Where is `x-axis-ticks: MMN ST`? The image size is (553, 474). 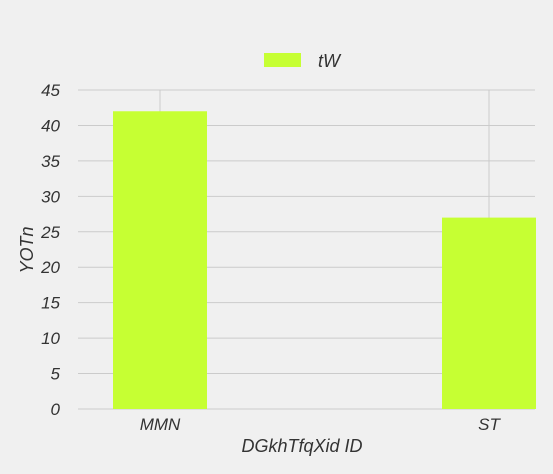
x-axis-ticks: MMN ST is located at coordinates (321, 424).